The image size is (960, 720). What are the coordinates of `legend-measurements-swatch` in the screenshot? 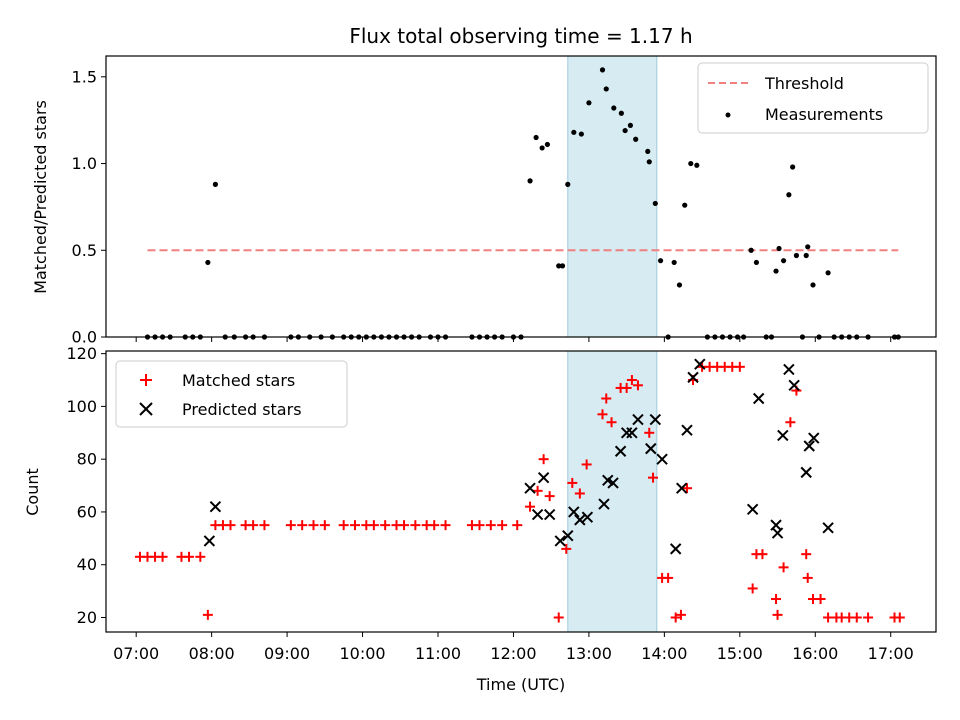 It's located at (728, 115).